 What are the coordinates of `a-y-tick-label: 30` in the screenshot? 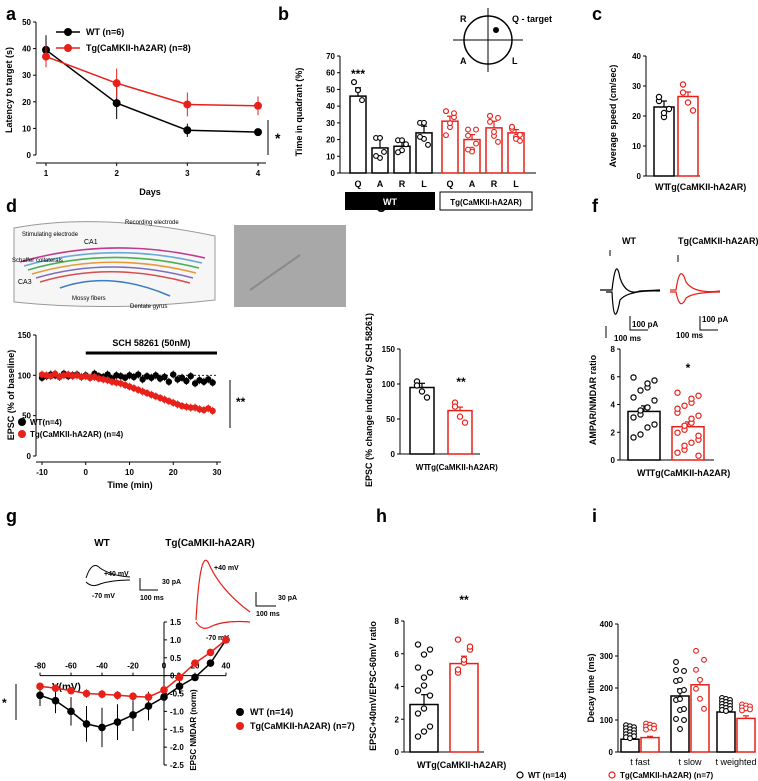 It's located at (26, 75).